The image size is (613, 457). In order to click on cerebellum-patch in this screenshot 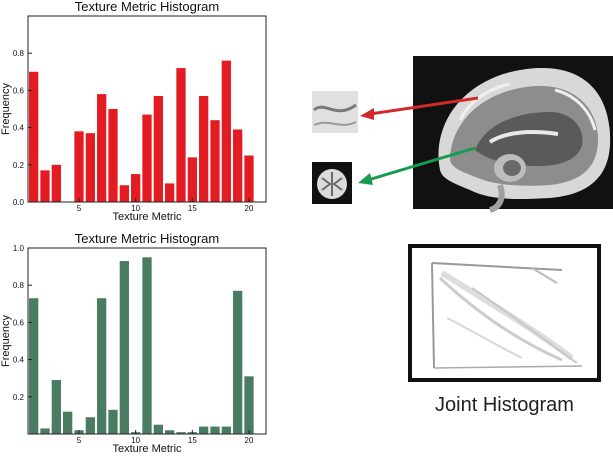, I will do `click(332, 183)`.